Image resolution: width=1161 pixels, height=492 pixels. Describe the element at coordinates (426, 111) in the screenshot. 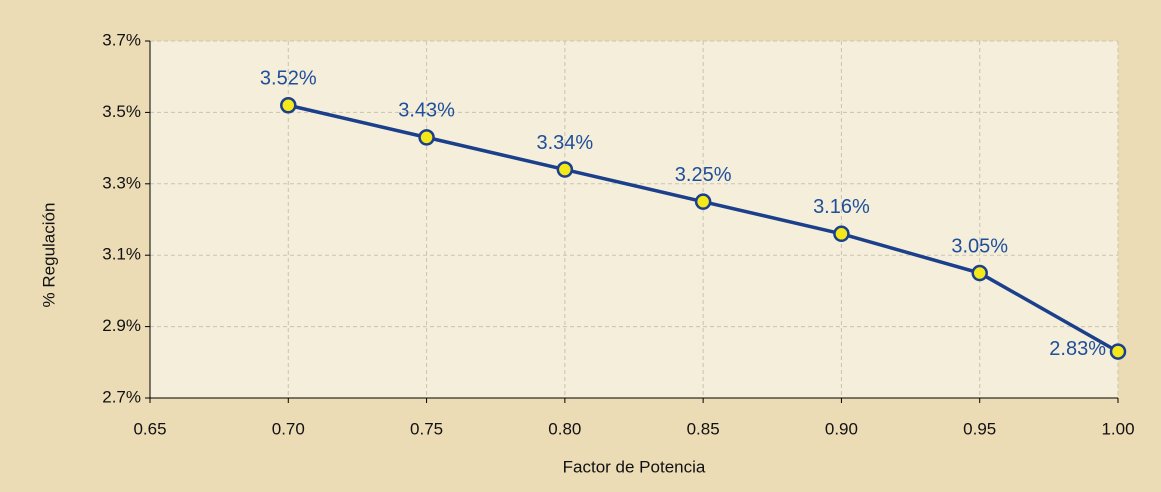

I see `data-label: 3.43%` at that location.